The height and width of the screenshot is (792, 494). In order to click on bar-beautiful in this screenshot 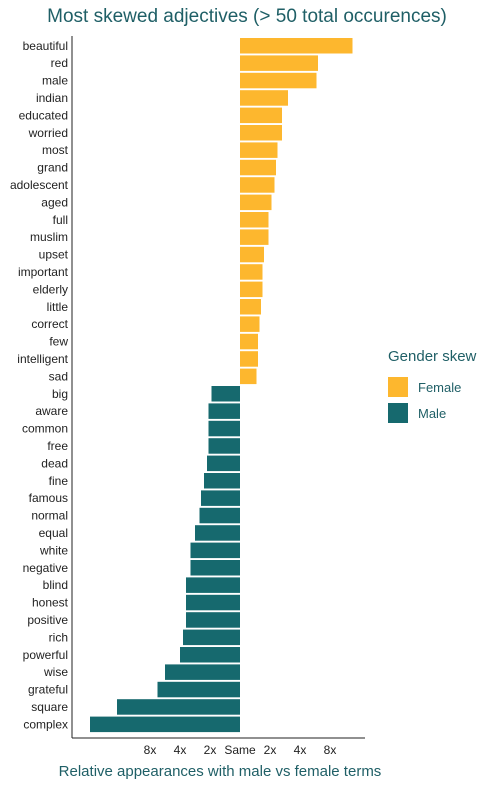, I will do `click(296, 46)`.